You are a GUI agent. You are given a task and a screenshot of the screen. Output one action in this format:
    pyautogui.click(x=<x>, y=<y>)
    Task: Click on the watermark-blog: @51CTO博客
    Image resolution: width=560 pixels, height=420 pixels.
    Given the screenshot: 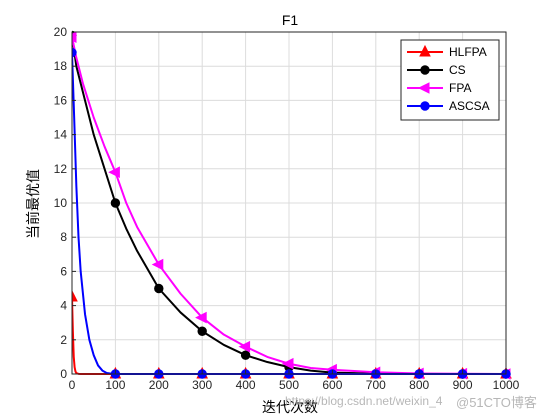 What is the action you would take?
    pyautogui.click(x=496, y=402)
    